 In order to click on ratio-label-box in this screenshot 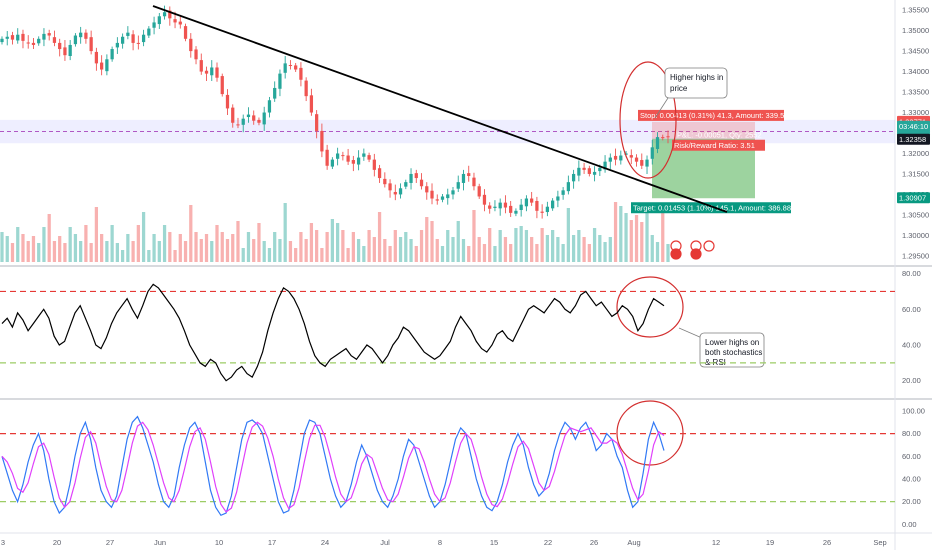, I will do `click(718, 145)`.